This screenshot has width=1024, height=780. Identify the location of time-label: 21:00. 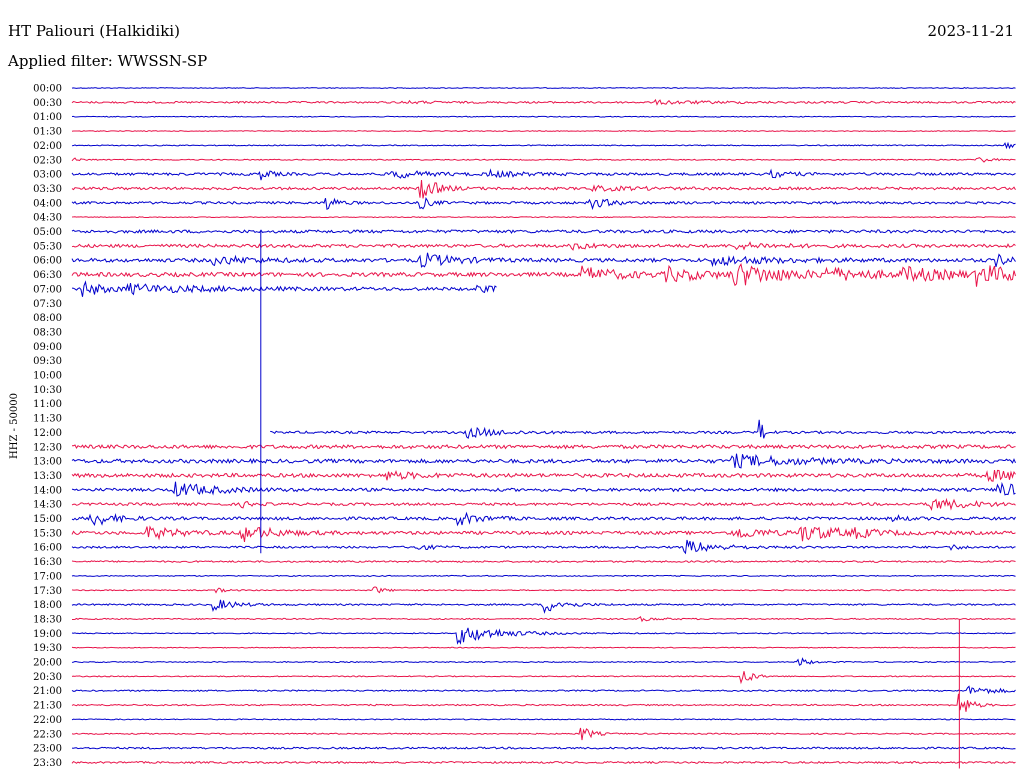
(47, 691).